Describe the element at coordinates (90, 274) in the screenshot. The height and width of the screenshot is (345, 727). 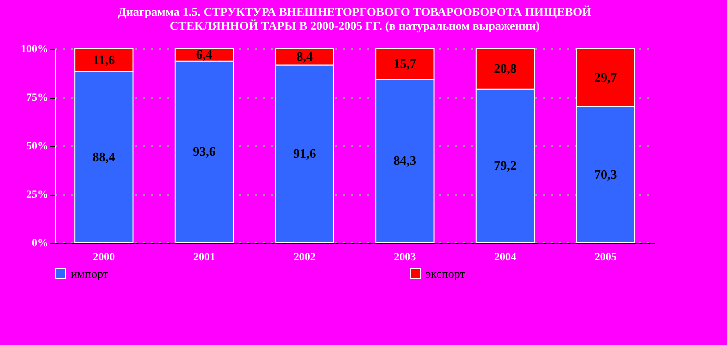
I see `legend-label: импорт` at that location.